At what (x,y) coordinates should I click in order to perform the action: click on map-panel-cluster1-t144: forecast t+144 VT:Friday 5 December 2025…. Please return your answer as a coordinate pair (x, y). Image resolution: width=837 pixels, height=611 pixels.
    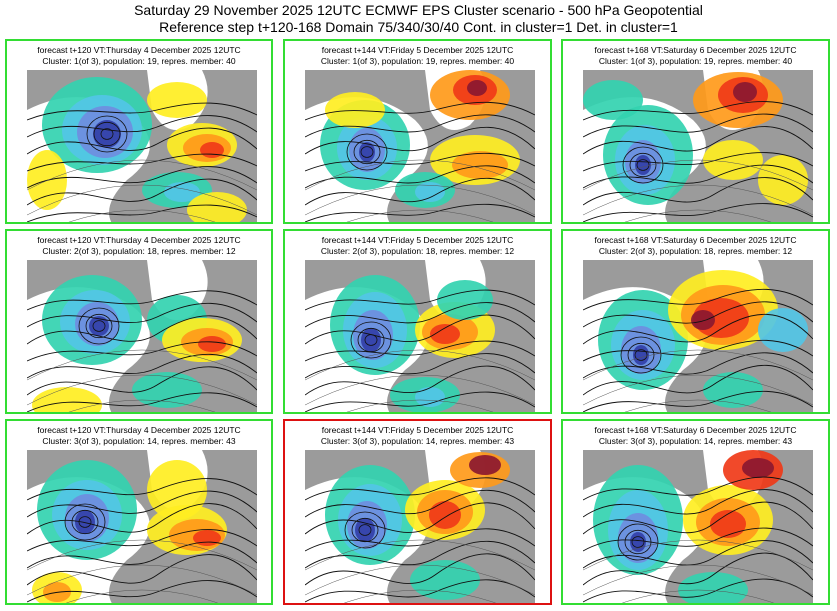
    Looking at the image, I should click on (417, 131).